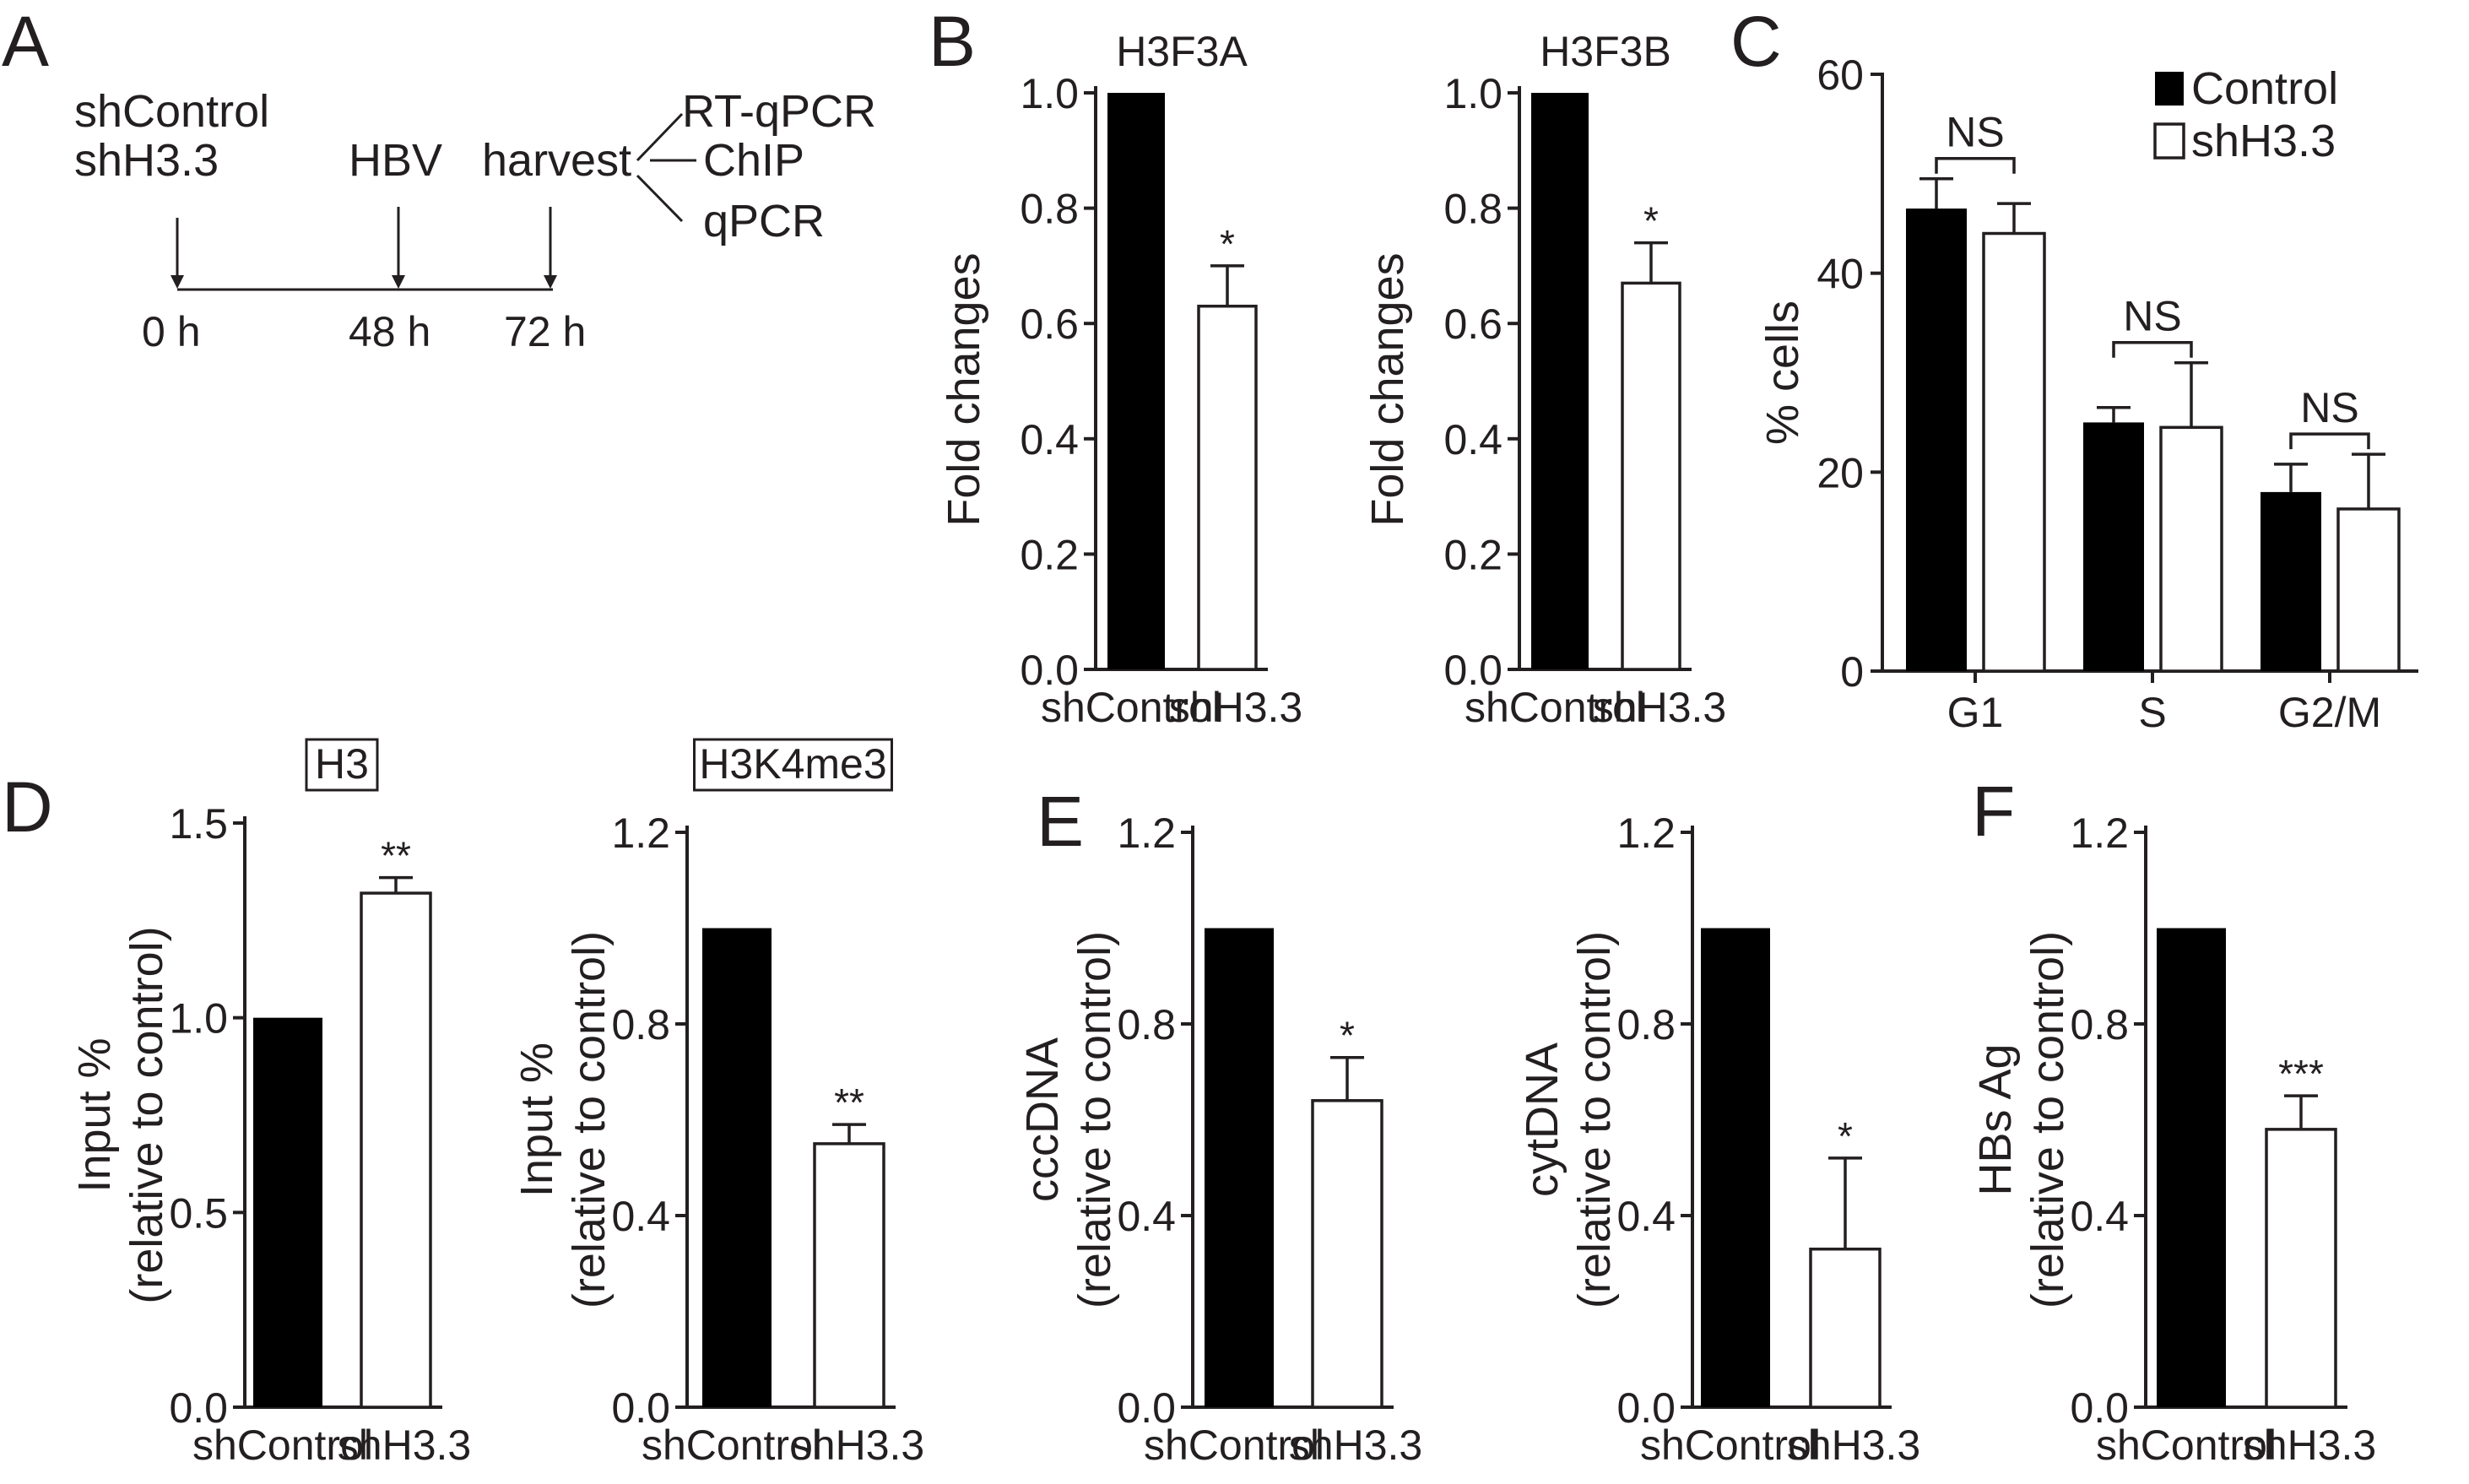 The width and height of the screenshot is (2469, 1484). I want to click on comparison-label: NS, so click(1975, 132).